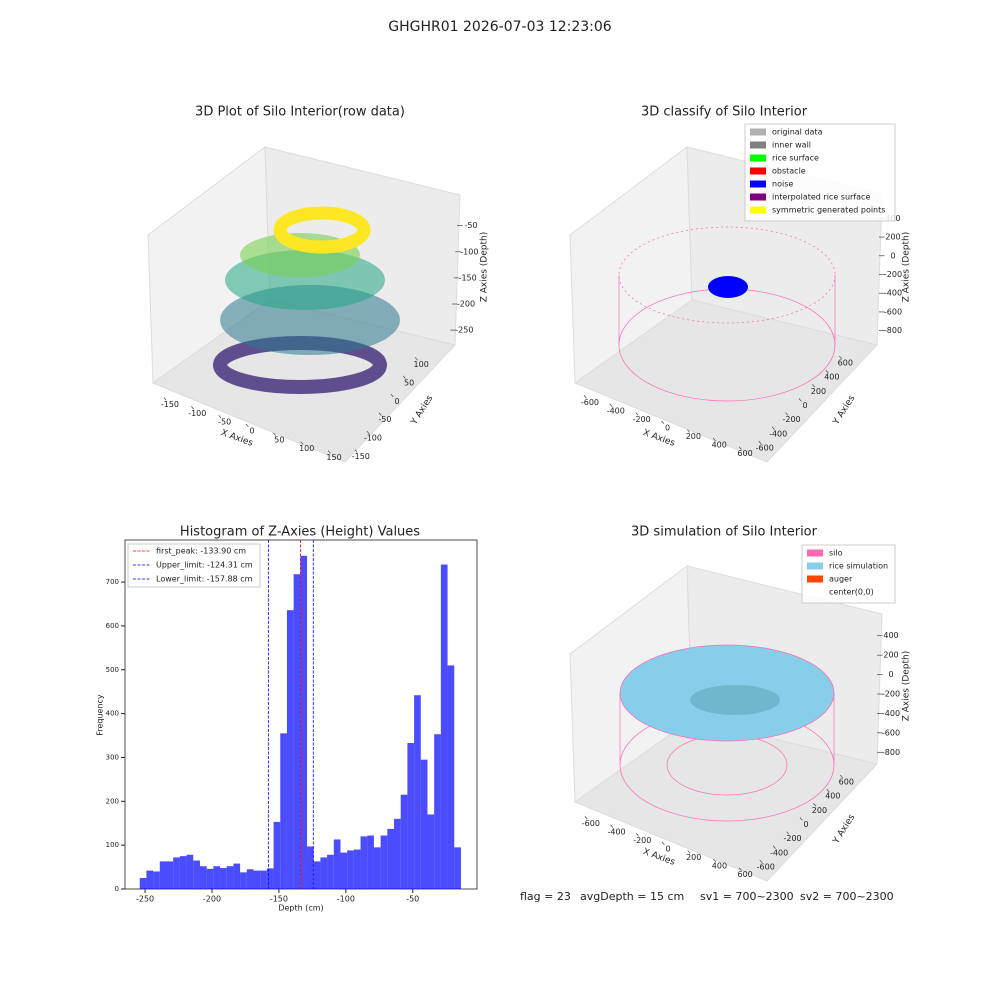  Describe the element at coordinates (466, 304) in the screenshot. I see `z-tick-label: -200` at that location.